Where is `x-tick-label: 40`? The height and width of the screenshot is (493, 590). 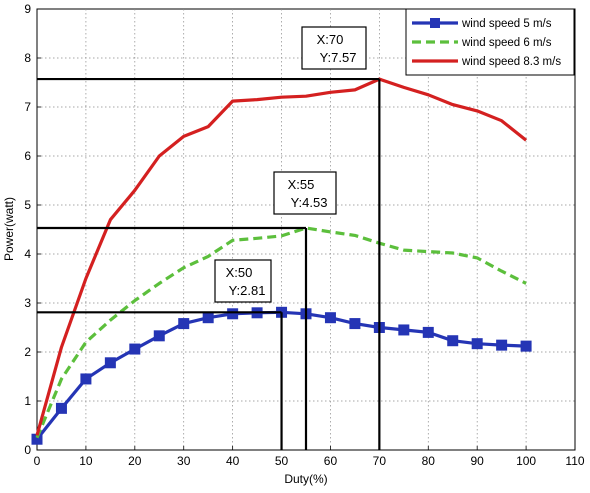
x-tick-label: 40 is located at coordinates (233, 461).